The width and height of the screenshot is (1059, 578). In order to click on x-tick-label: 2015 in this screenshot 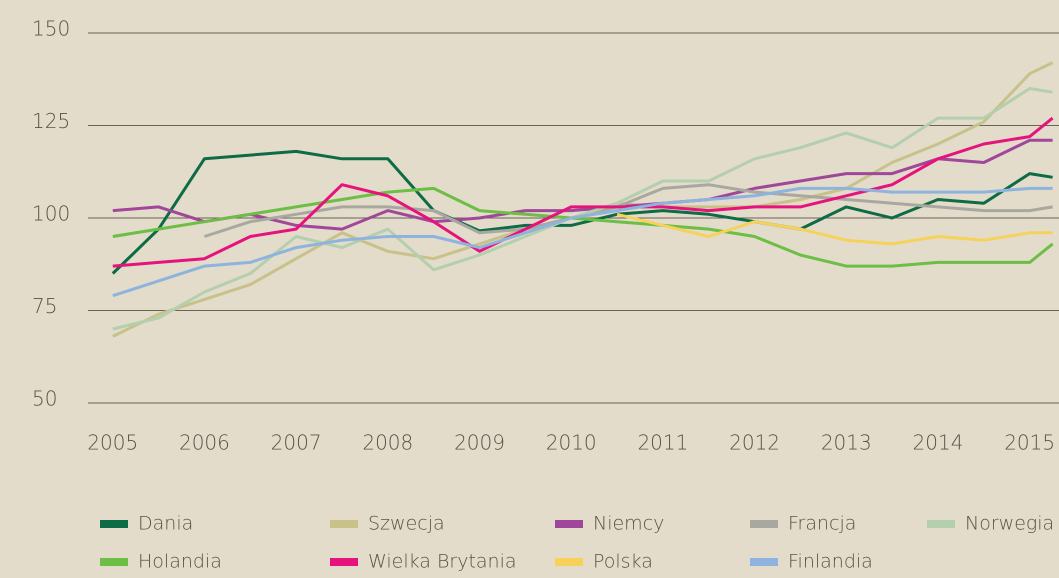, I will do `click(1029, 443)`.